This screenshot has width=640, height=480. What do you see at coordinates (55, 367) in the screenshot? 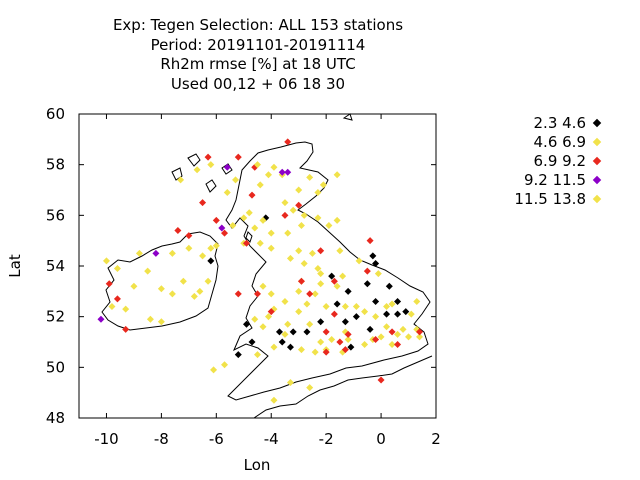
I see `y-tick-label: 50` at bounding box center [55, 367].